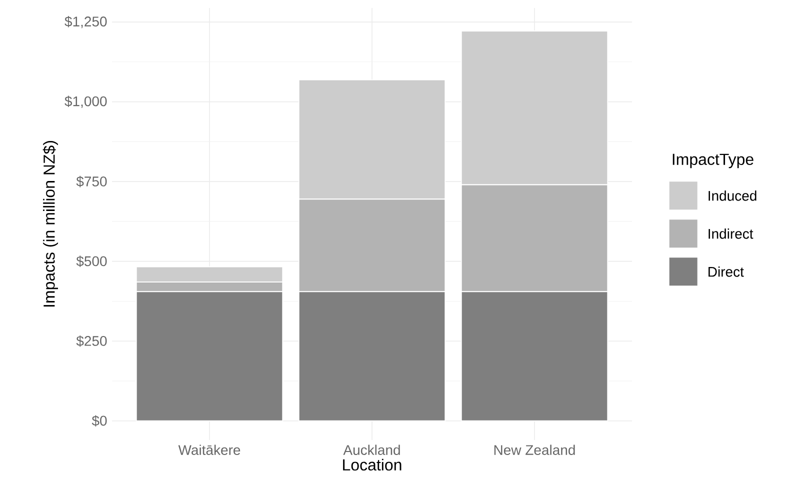 This screenshot has width=791, height=497. What do you see at coordinates (91, 341) in the screenshot?
I see `y-tick-label: $250` at bounding box center [91, 341].